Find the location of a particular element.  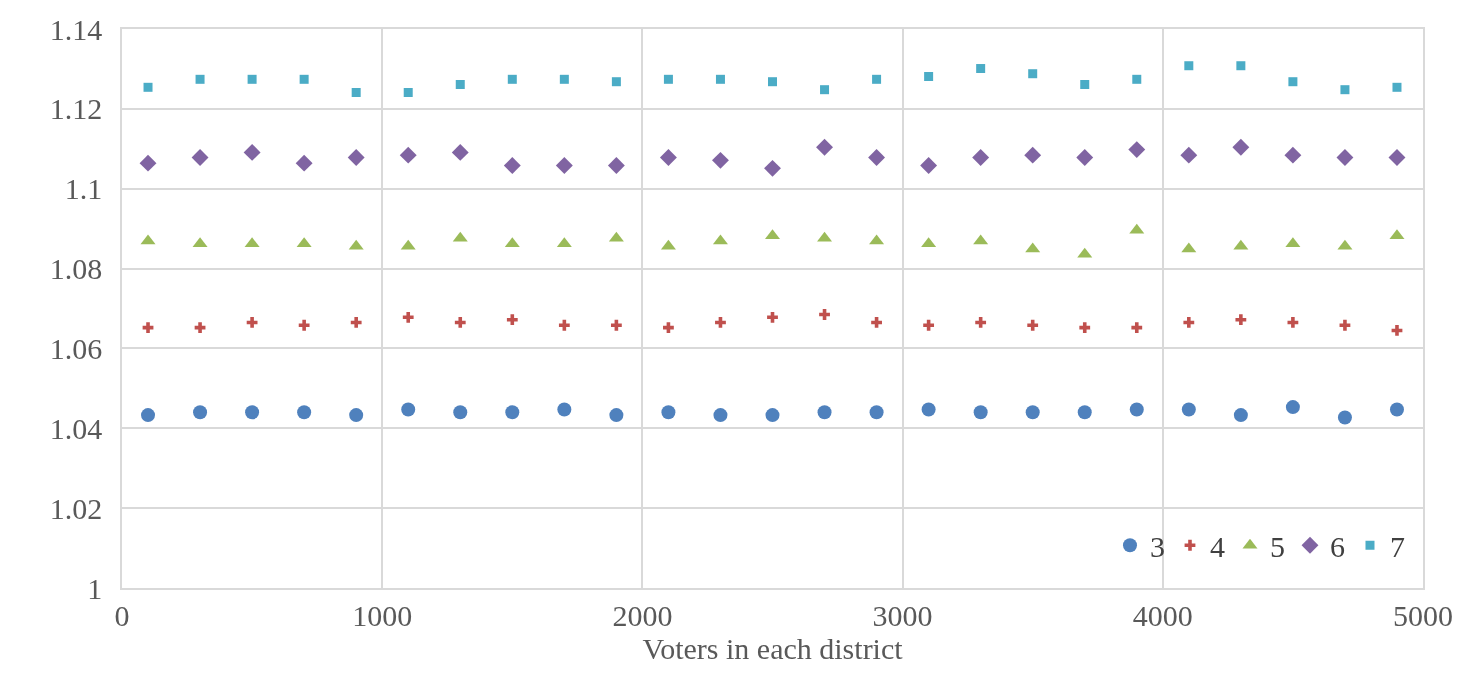

y-tick-label: 1 is located at coordinates (95, 588).